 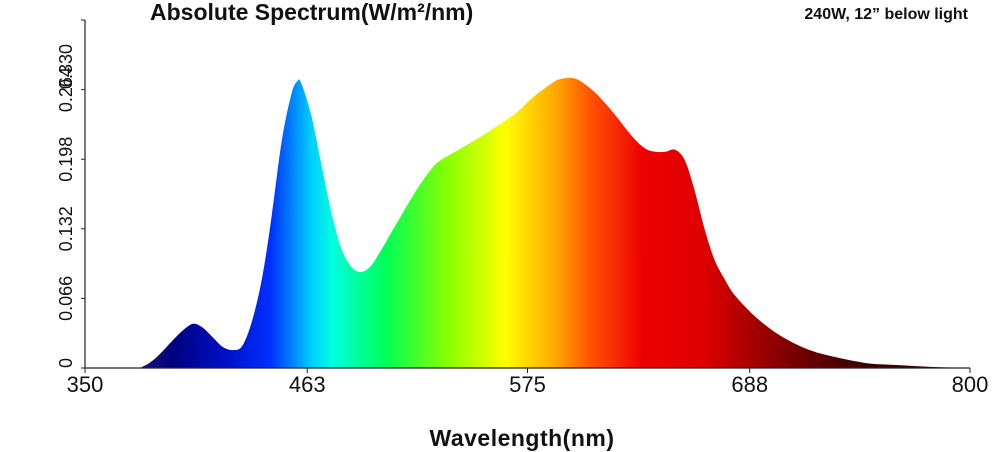 I want to click on x-tick-label: 800, so click(x=970, y=384).